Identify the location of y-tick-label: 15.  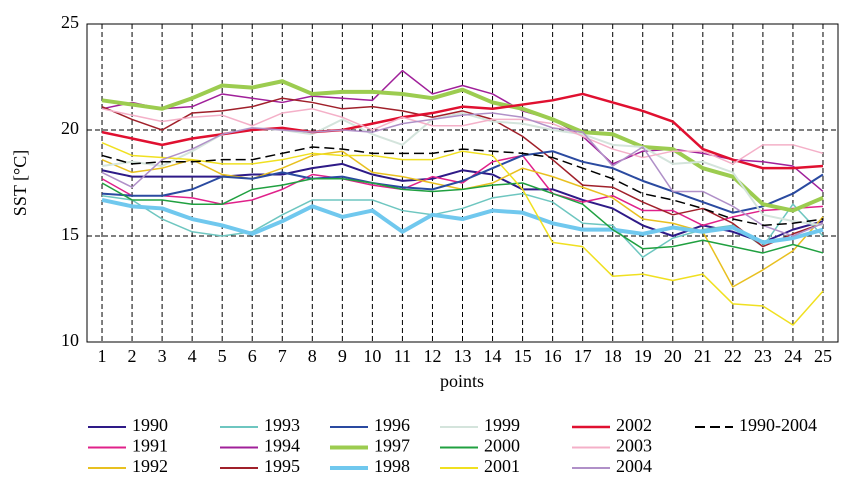
(70, 234).